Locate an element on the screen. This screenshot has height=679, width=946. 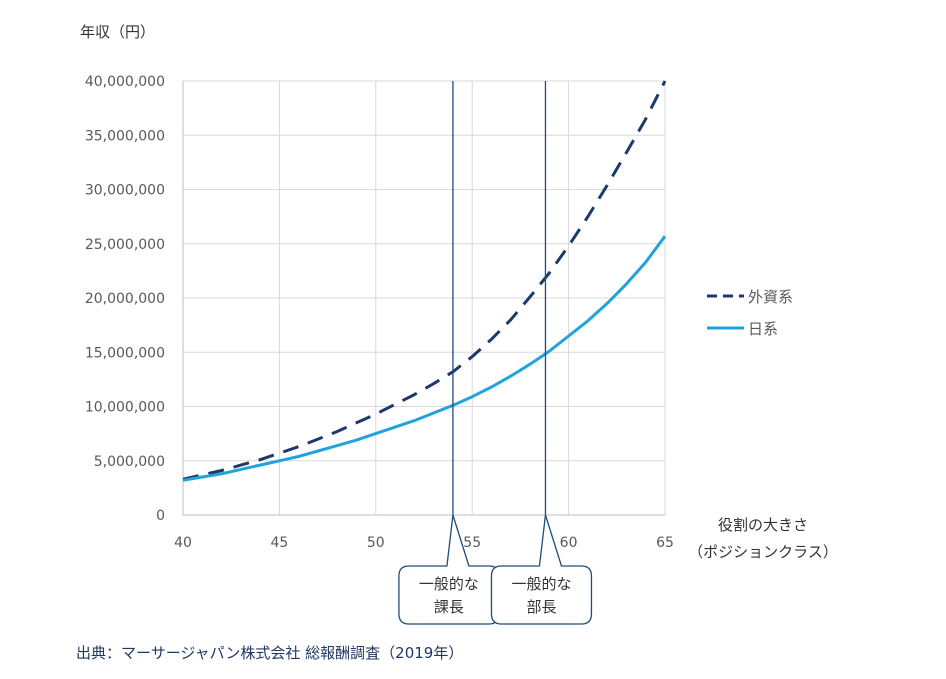
y-axis-title: 年収（円） is located at coordinates (117, 32).